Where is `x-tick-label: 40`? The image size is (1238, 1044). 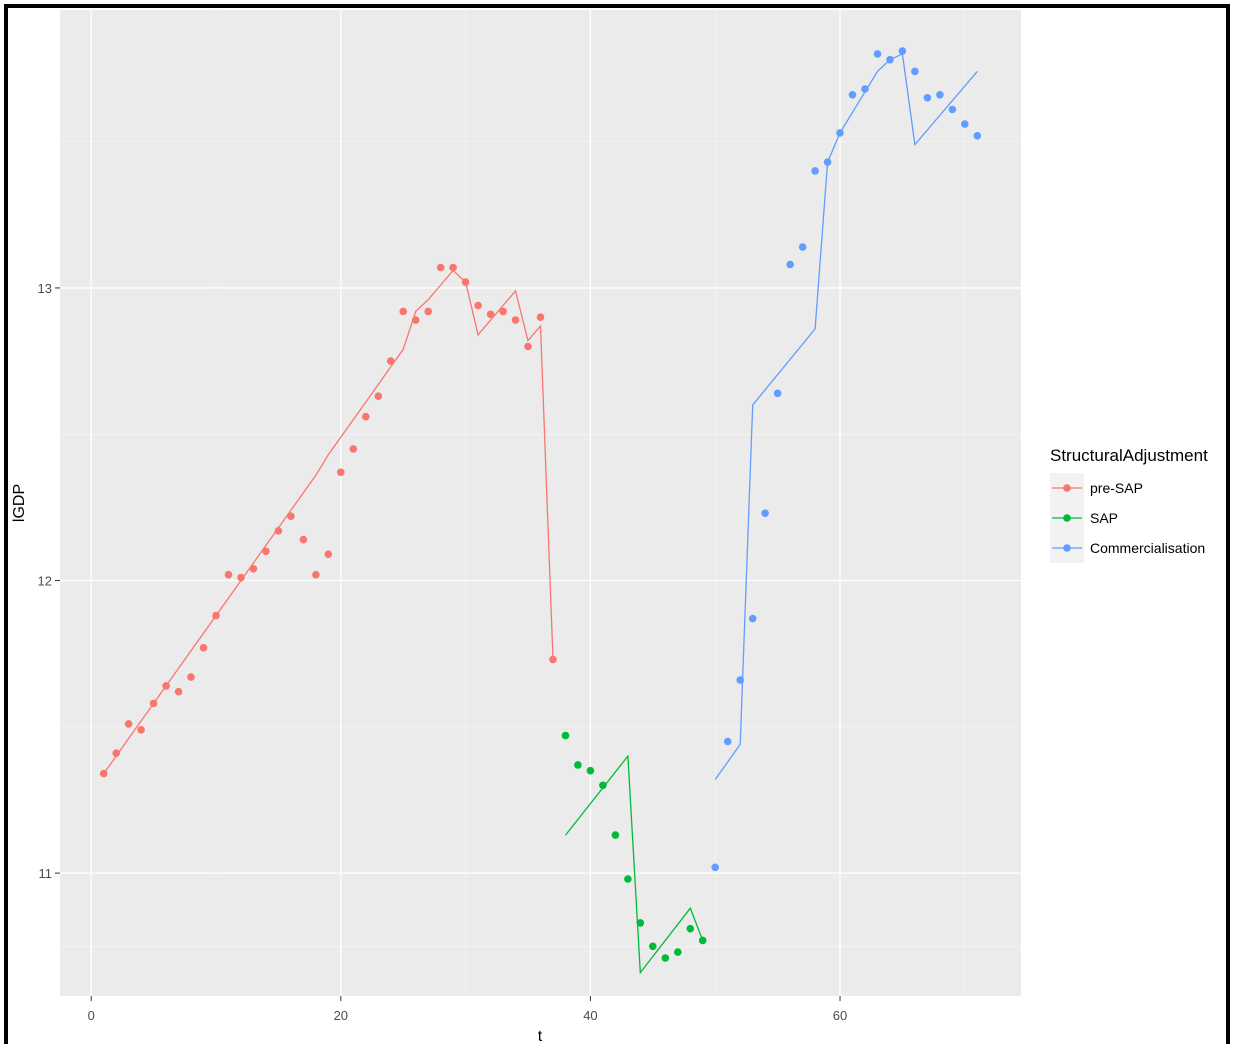 x-tick-label: 40 is located at coordinates (590, 1015).